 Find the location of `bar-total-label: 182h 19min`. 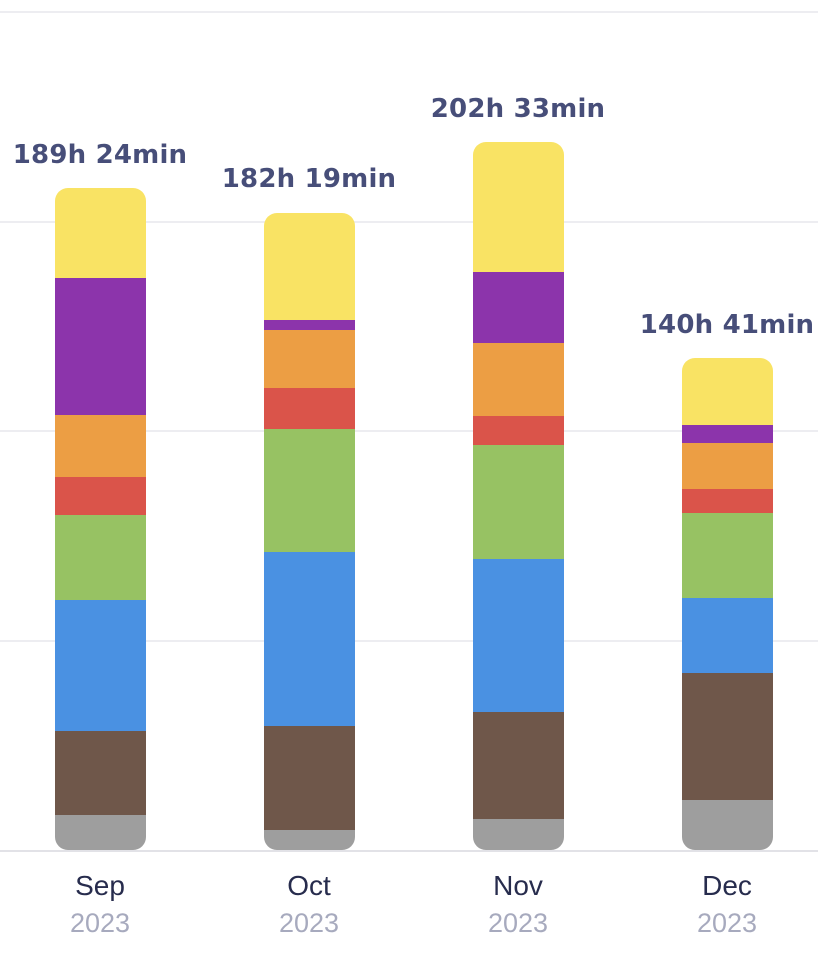

bar-total-label: 182h 19min is located at coordinates (309, 179).